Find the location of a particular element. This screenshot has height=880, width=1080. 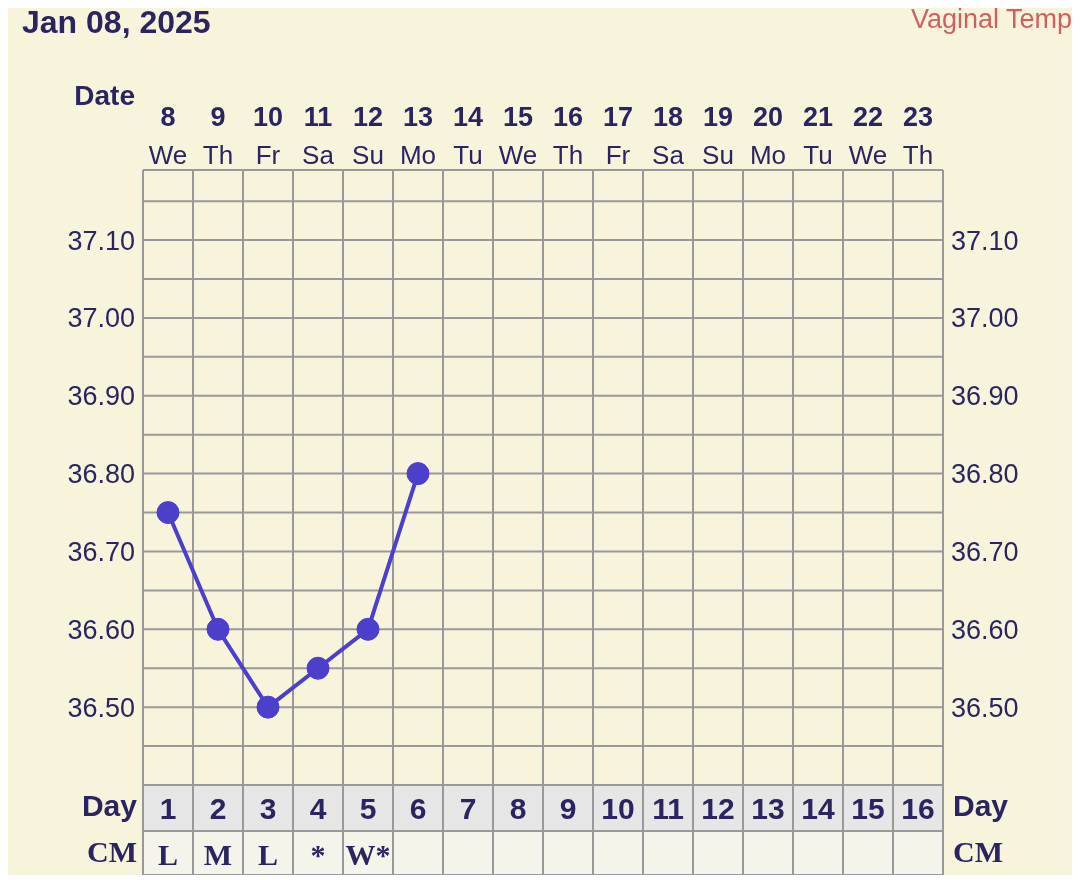

x-tick-label: 2 is located at coordinates (218, 808).